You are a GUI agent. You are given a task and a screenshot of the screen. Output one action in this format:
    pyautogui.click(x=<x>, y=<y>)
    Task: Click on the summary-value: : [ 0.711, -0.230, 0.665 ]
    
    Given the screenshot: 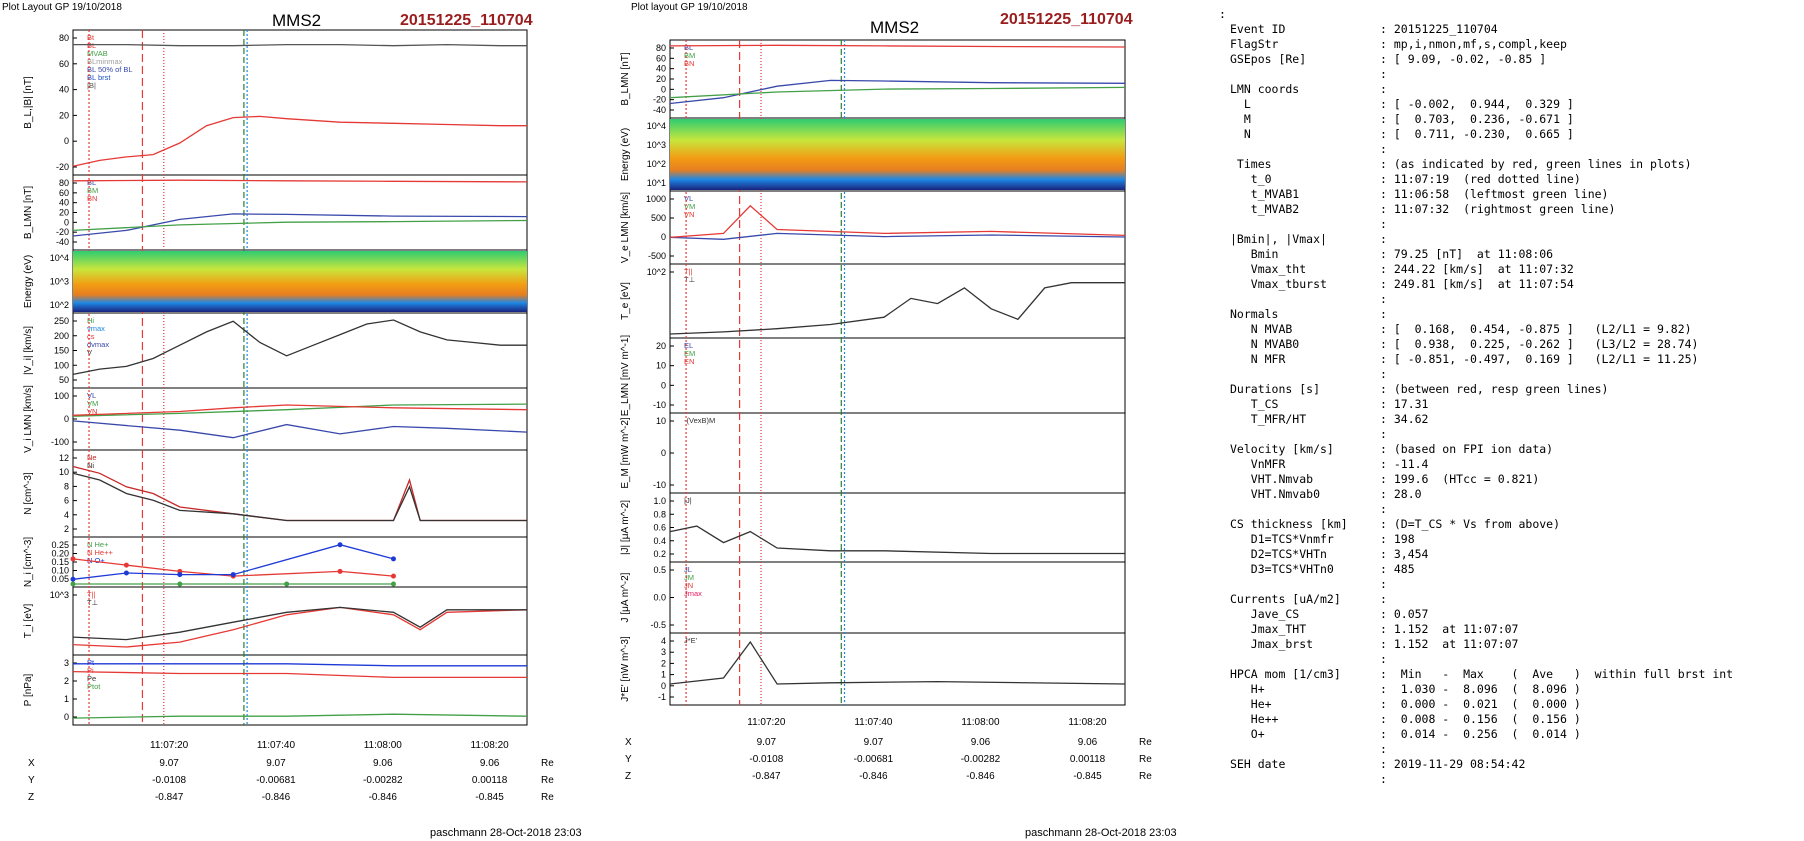 What is the action you would take?
    pyautogui.click(x=1477, y=134)
    